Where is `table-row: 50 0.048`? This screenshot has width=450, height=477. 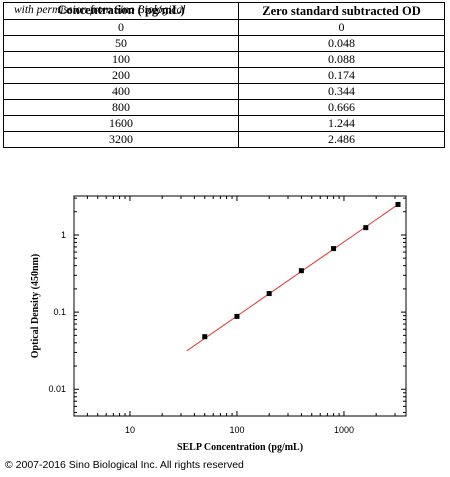 table-row: 50 0.048 is located at coordinates (224, 43).